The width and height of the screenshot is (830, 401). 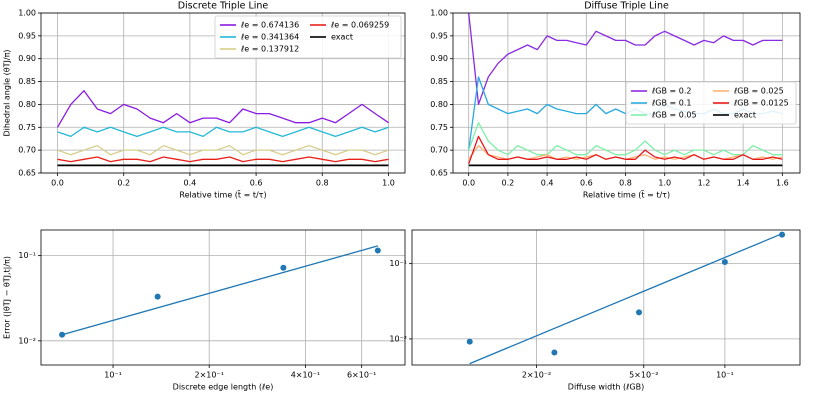 I want to click on legend-label: ℓGB = 0.025, so click(x=758, y=91).